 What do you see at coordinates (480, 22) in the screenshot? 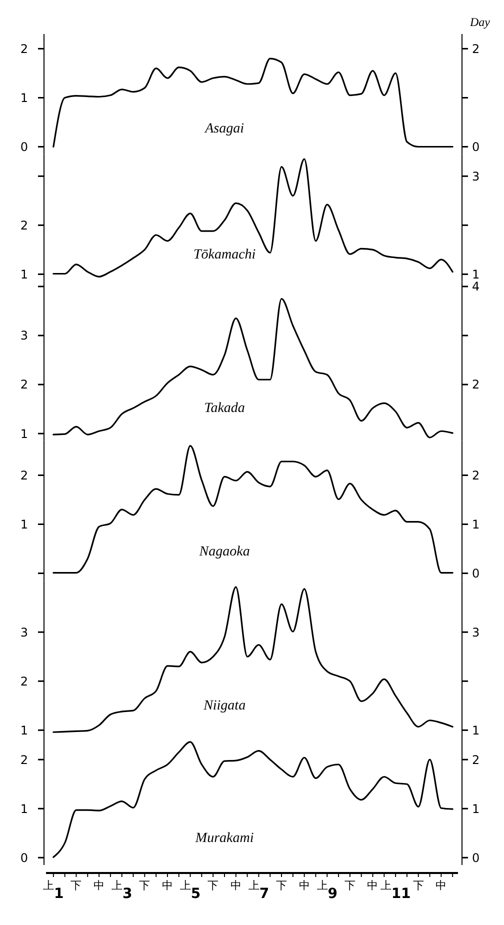
I see `y2-axis-title: Day` at bounding box center [480, 22].